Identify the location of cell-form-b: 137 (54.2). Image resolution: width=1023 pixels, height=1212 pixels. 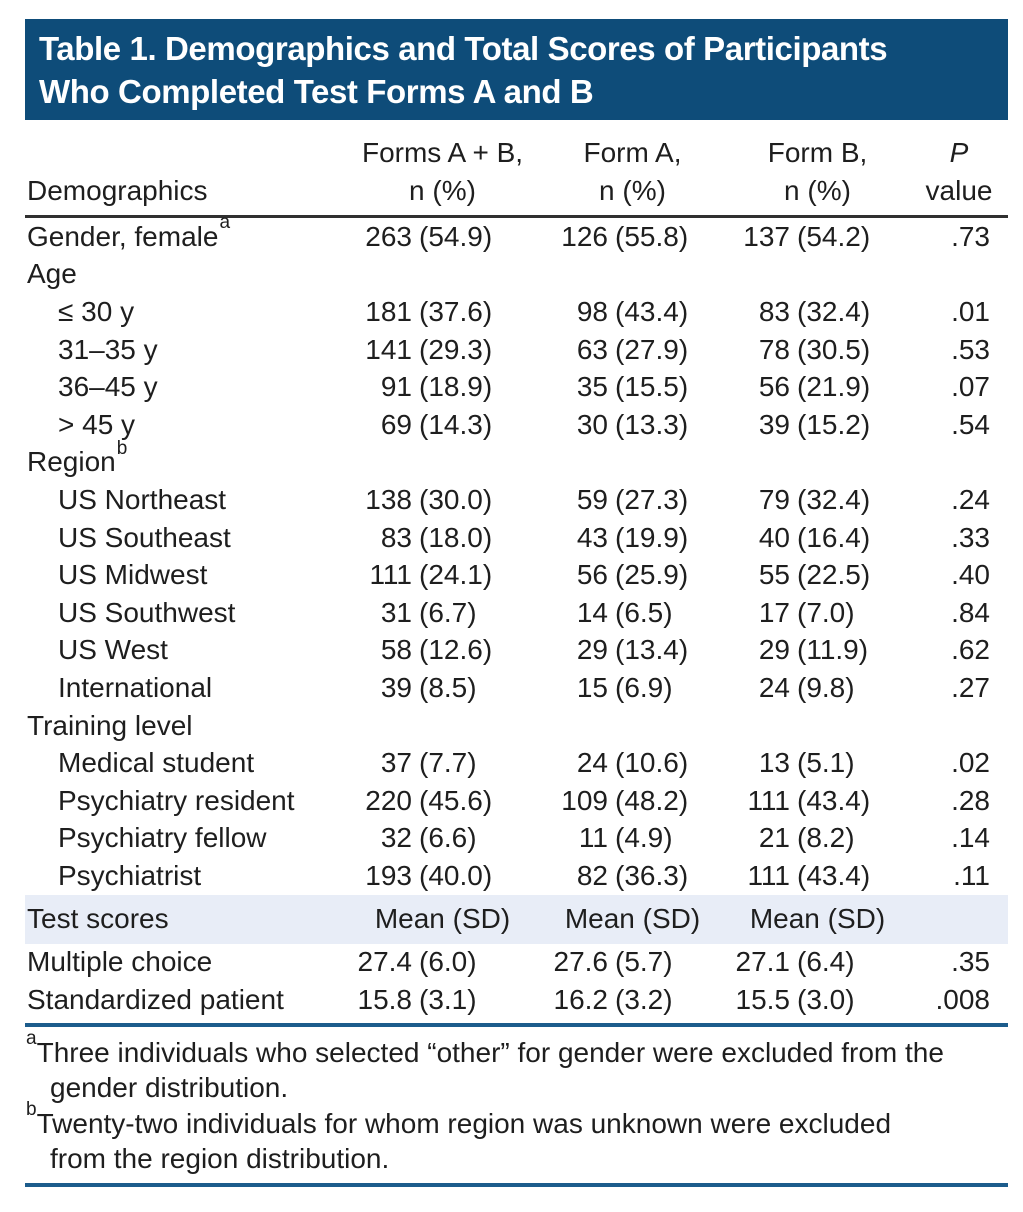
(817, 237).